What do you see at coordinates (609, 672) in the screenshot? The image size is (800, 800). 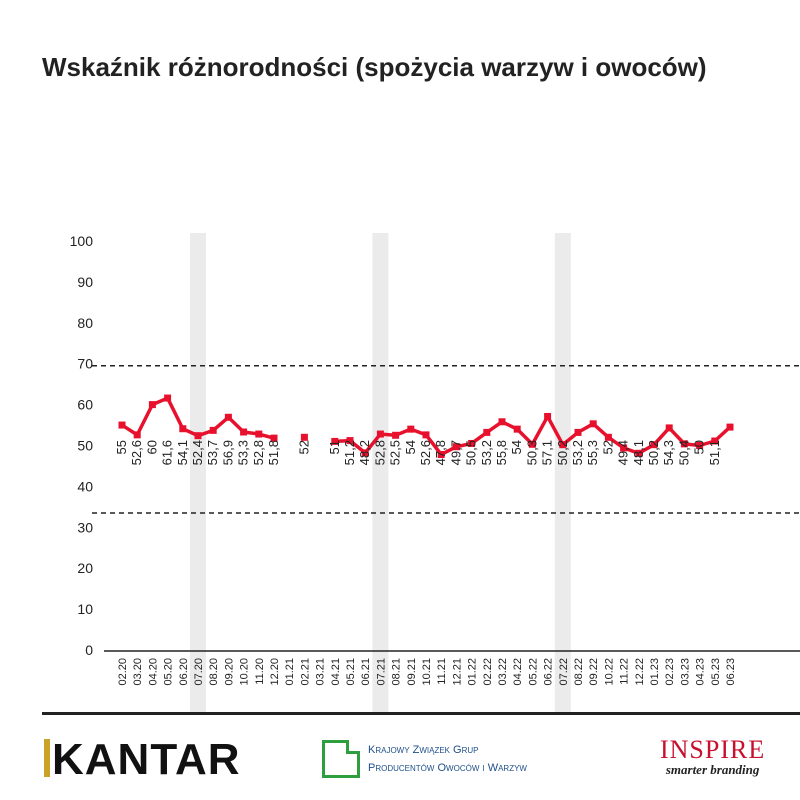 I see `x-tick-label: 10.22` at bounding box center [609, 672].